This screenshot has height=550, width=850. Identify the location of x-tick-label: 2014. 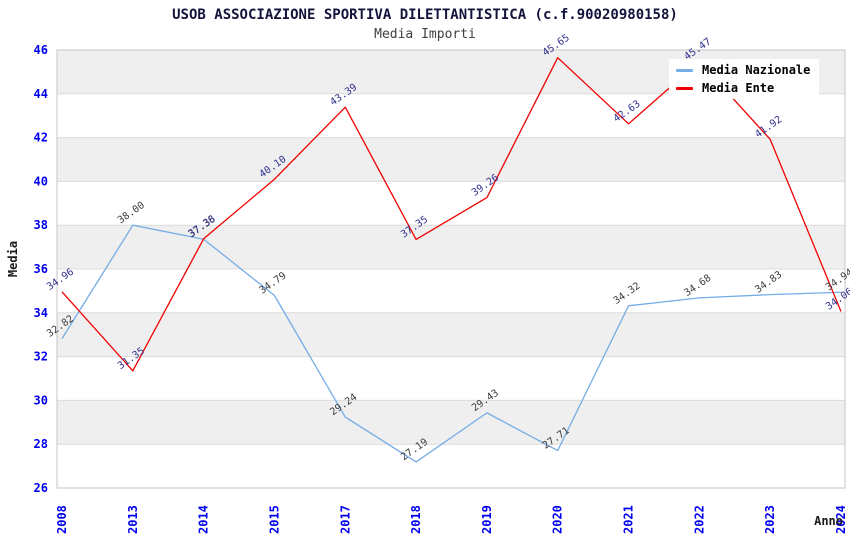
(204, 519).